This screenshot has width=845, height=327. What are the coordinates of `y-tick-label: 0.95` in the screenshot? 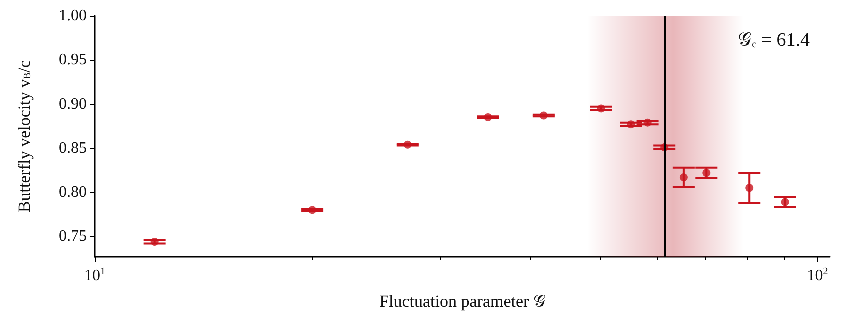 It's located at (73, 60).